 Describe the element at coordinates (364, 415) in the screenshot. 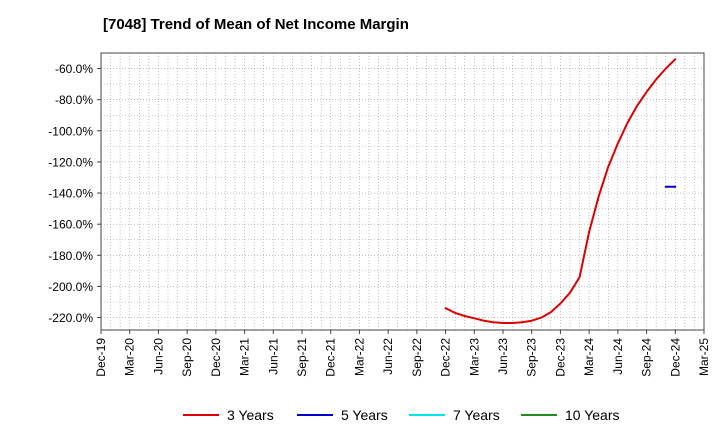

I see `legend-label: 5 Years` at that location.